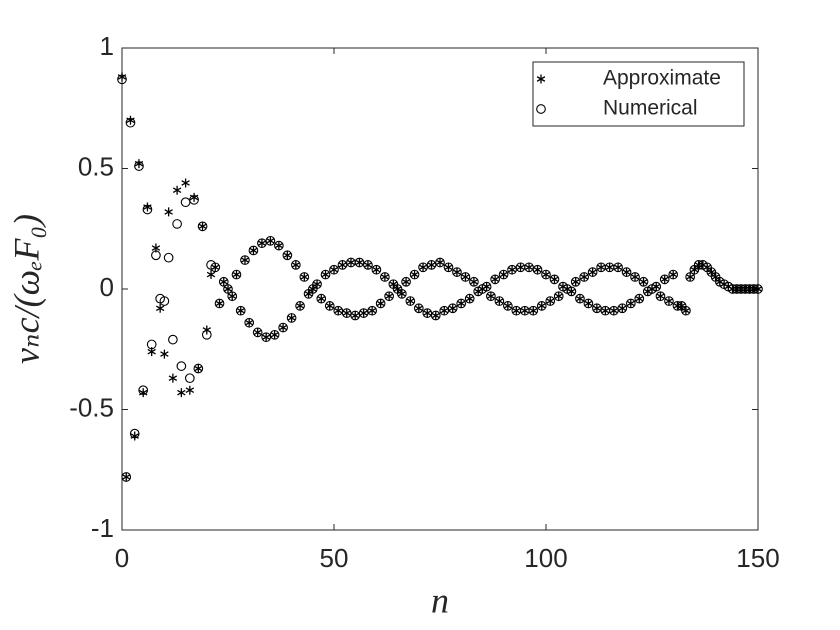 Image resolution: width=840 pixels, height=630 pixels. I want to click on x-tick-label: 100, so click(545, 558).